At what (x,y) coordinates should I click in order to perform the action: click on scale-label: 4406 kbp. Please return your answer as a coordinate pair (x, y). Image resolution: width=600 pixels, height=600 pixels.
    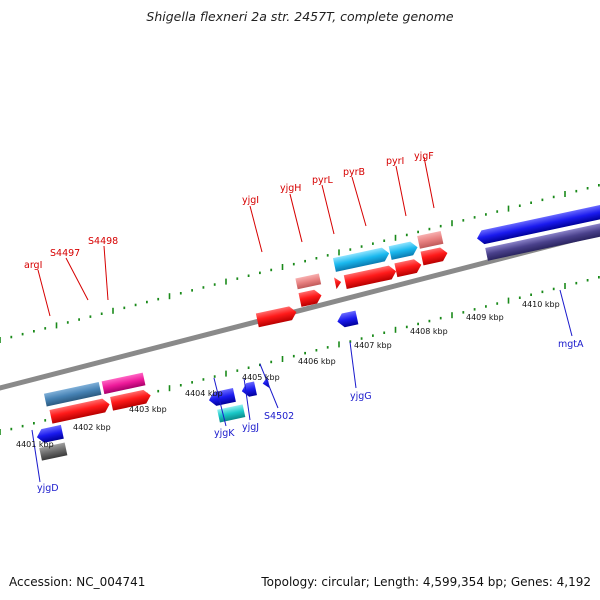
    Looking at the image, I should click on (317, 361).